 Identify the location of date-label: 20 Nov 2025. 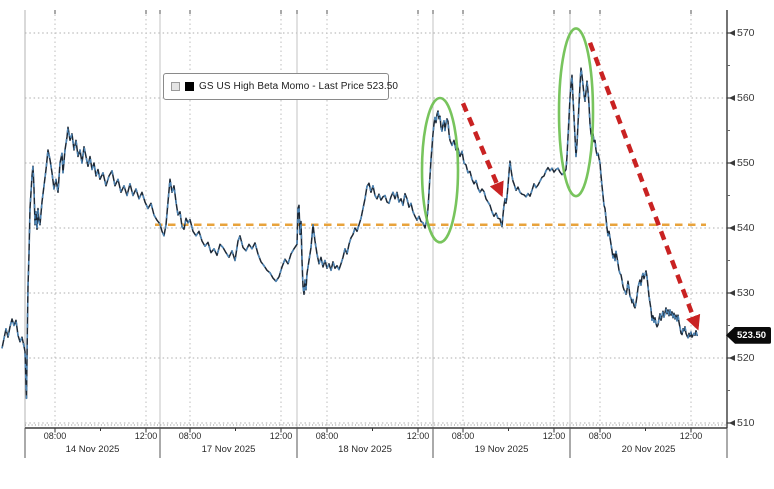
(648, 449).